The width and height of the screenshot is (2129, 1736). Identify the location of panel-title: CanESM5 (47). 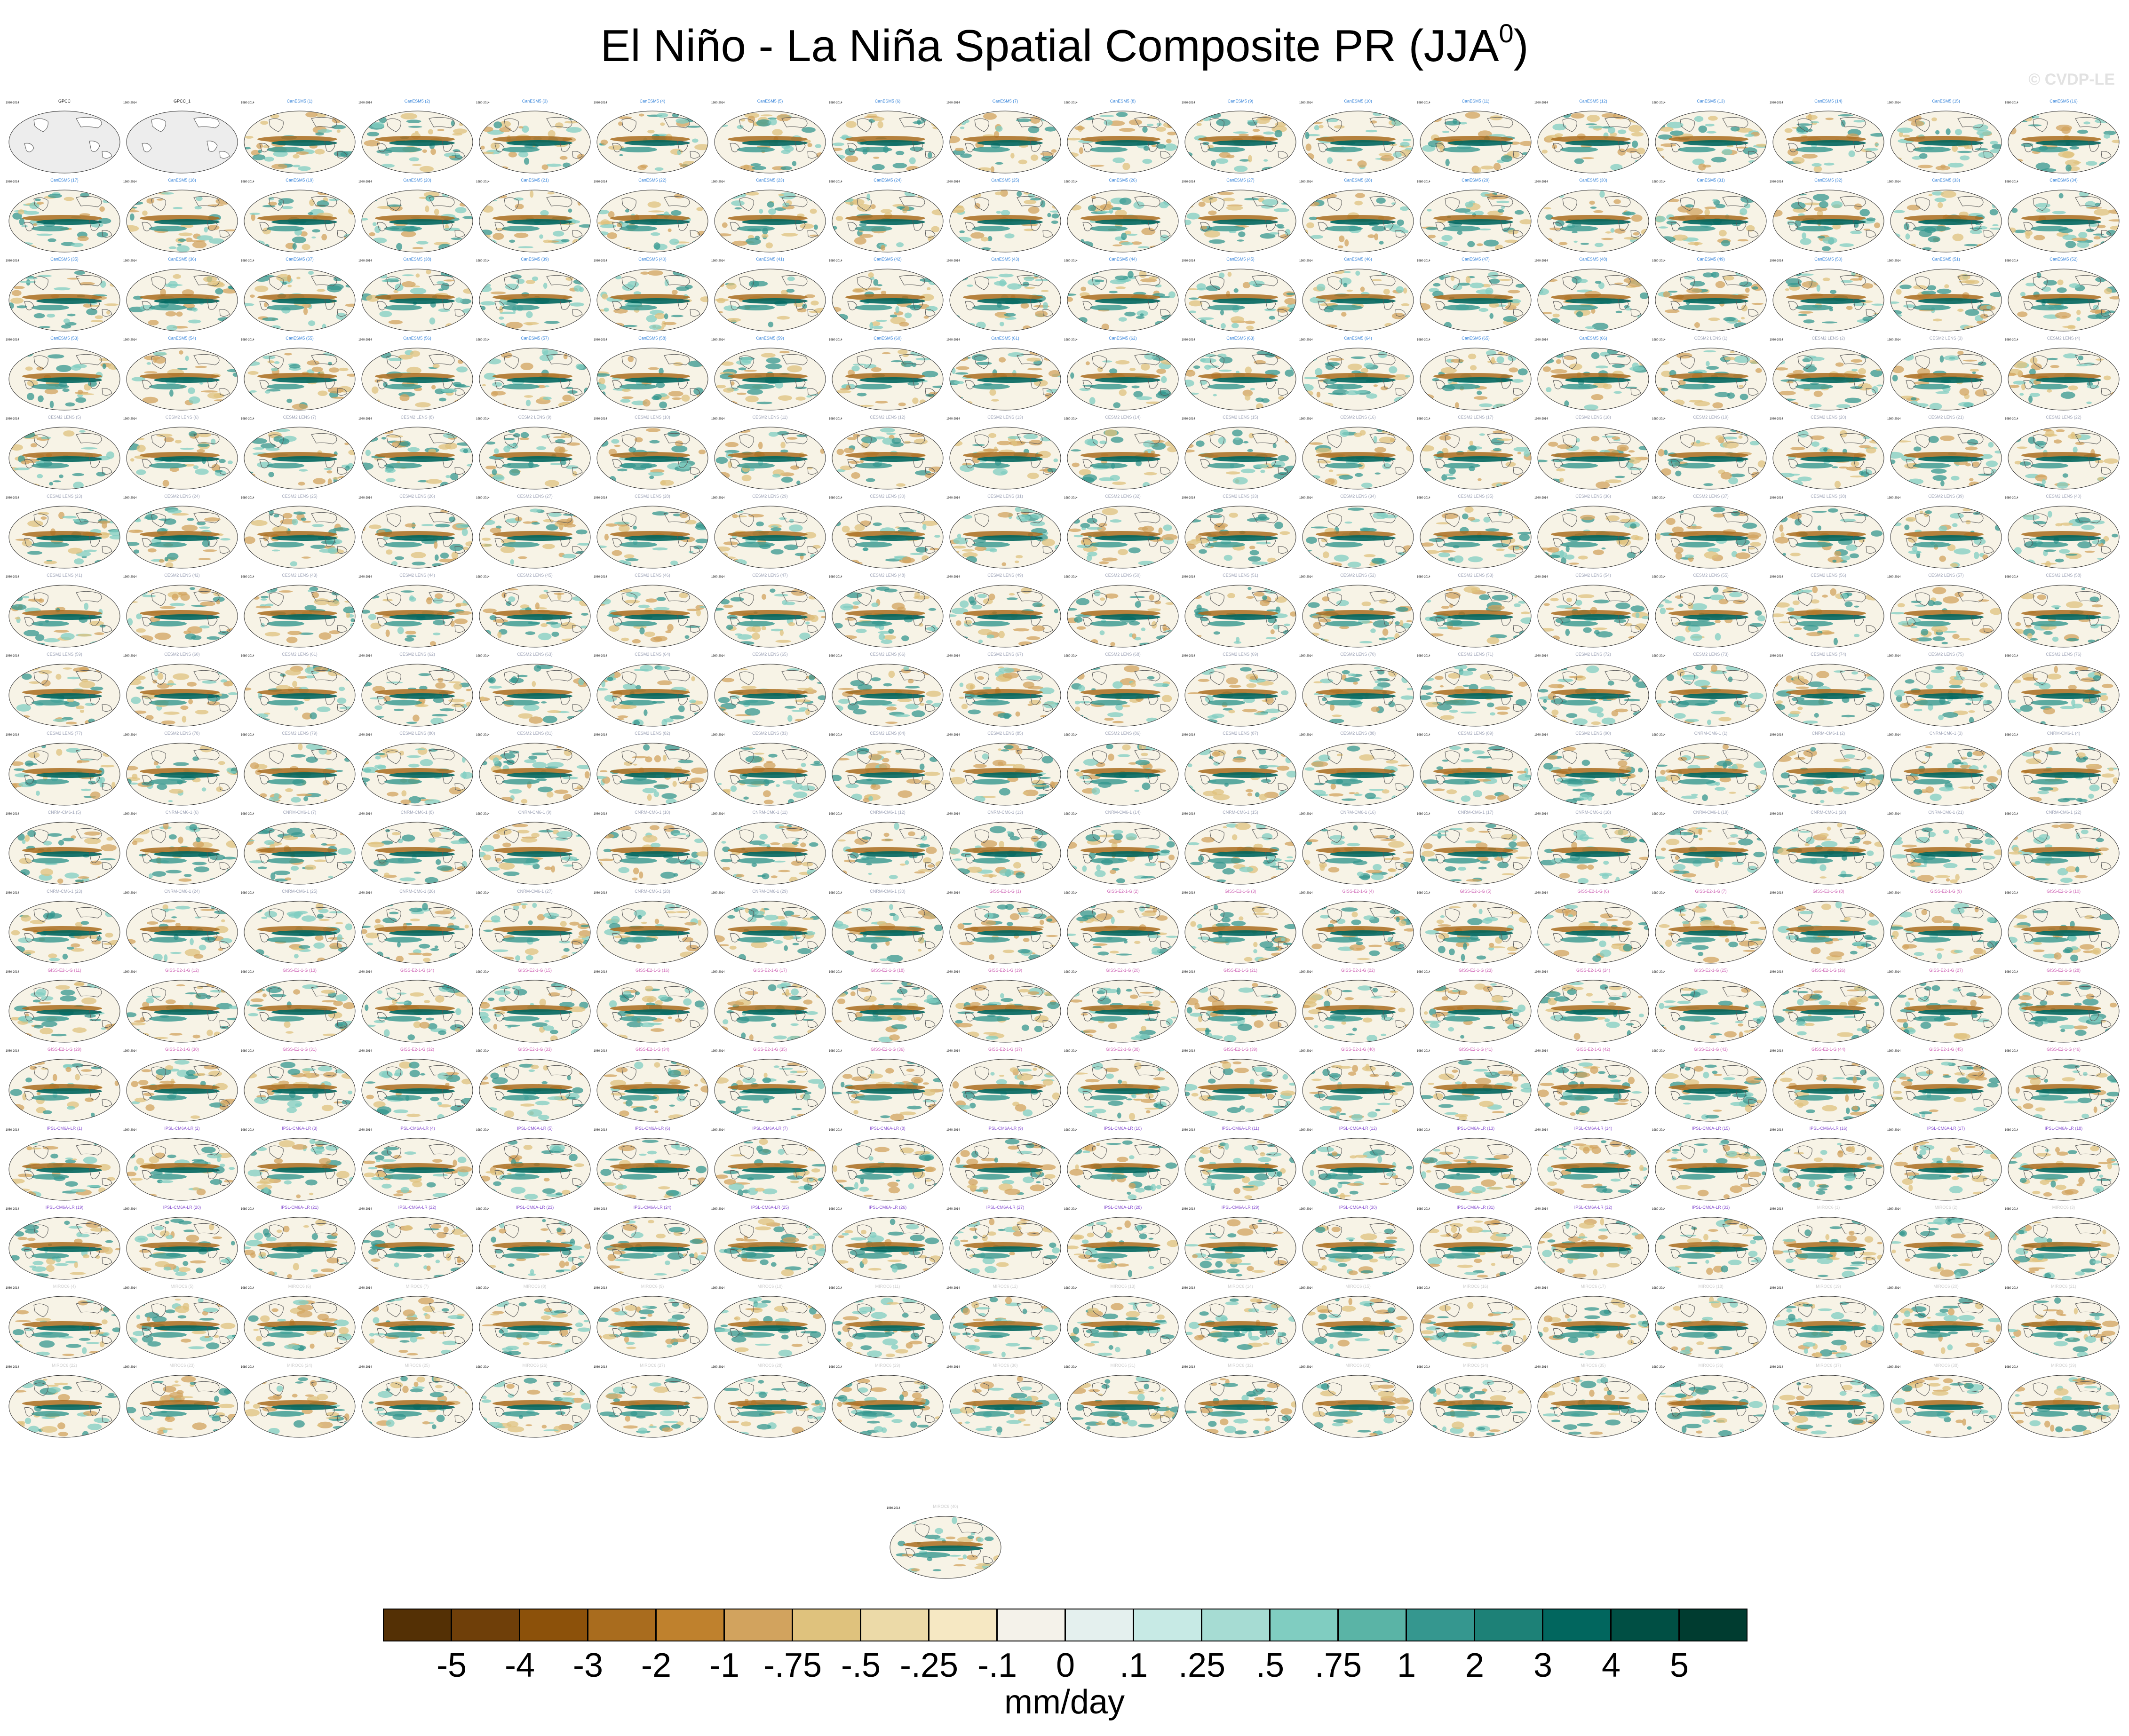
(1476, 259).